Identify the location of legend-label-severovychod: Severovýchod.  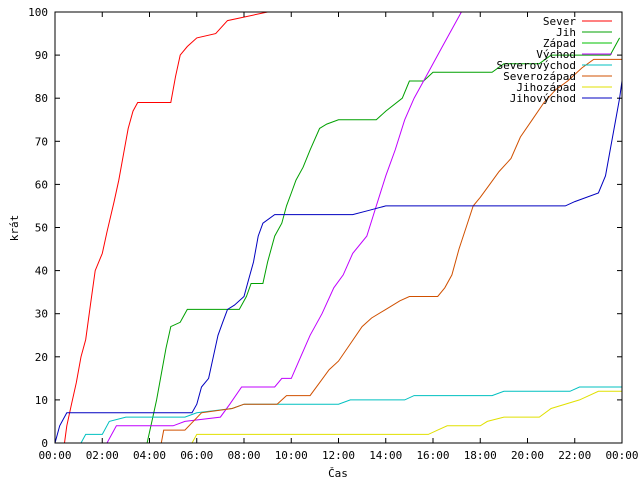
(536, 65).